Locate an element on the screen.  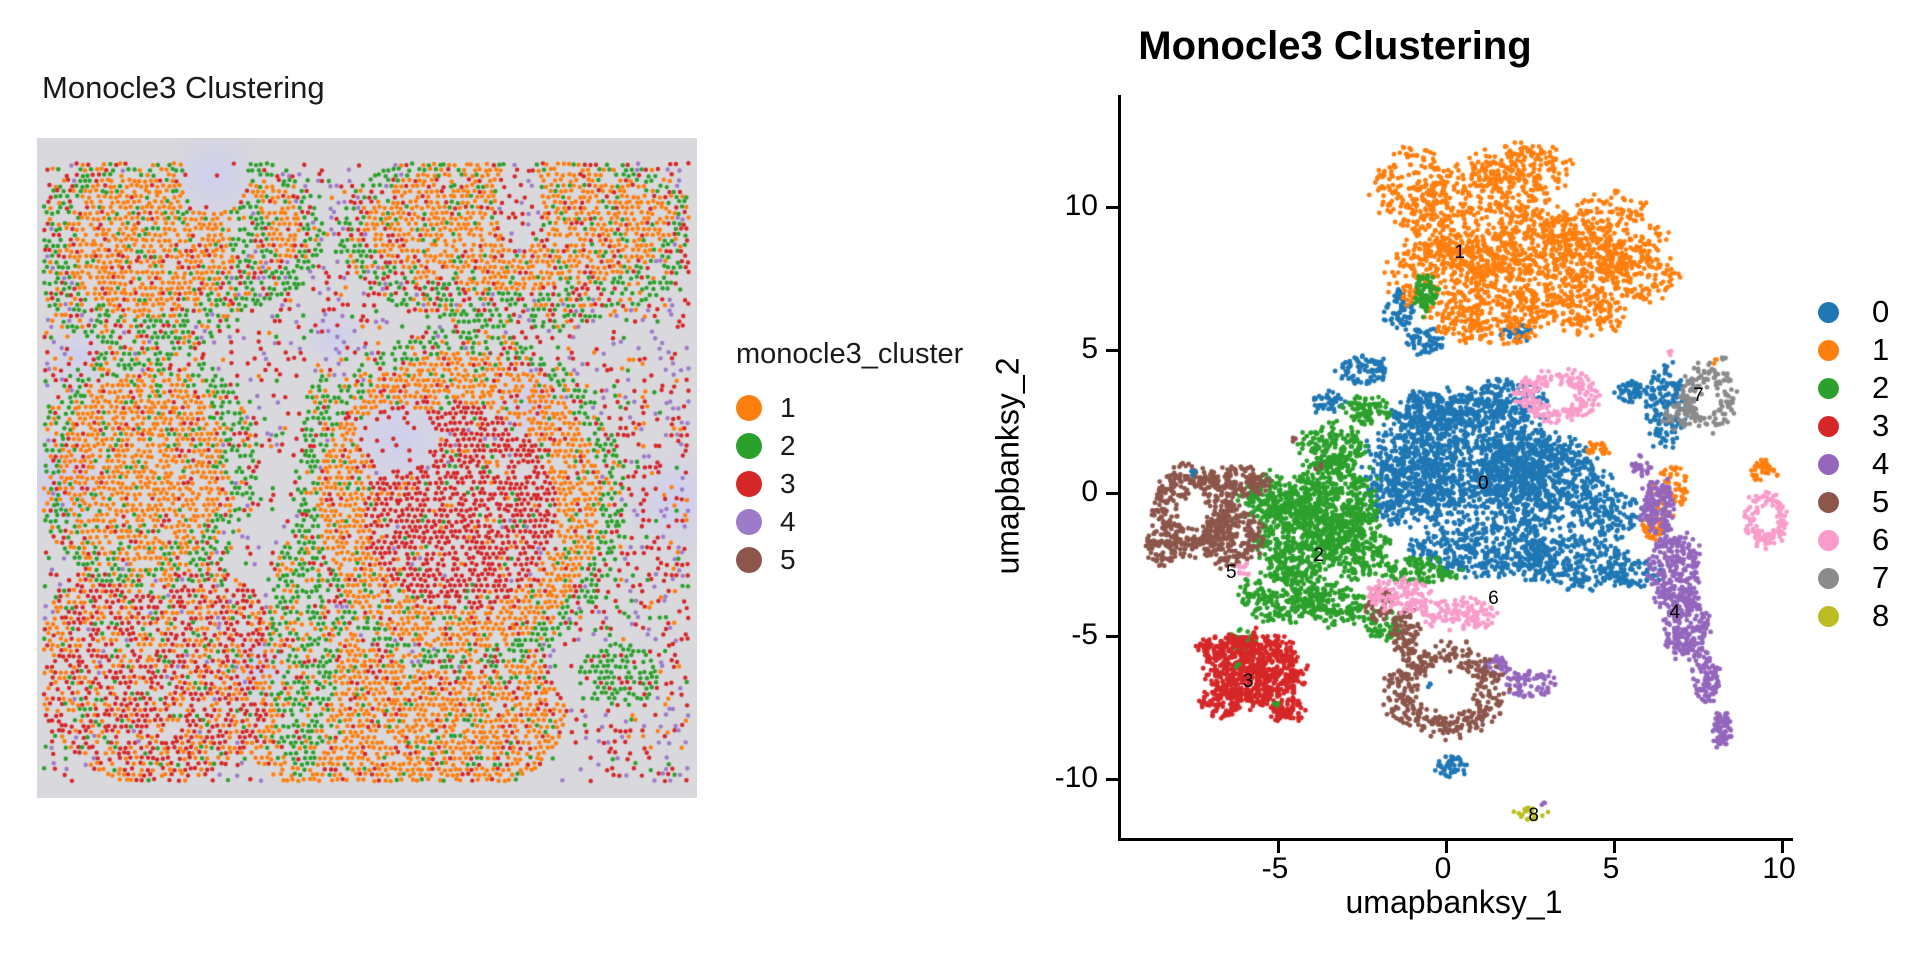
legend-item: 6 is located at coordinates (1853, 540).